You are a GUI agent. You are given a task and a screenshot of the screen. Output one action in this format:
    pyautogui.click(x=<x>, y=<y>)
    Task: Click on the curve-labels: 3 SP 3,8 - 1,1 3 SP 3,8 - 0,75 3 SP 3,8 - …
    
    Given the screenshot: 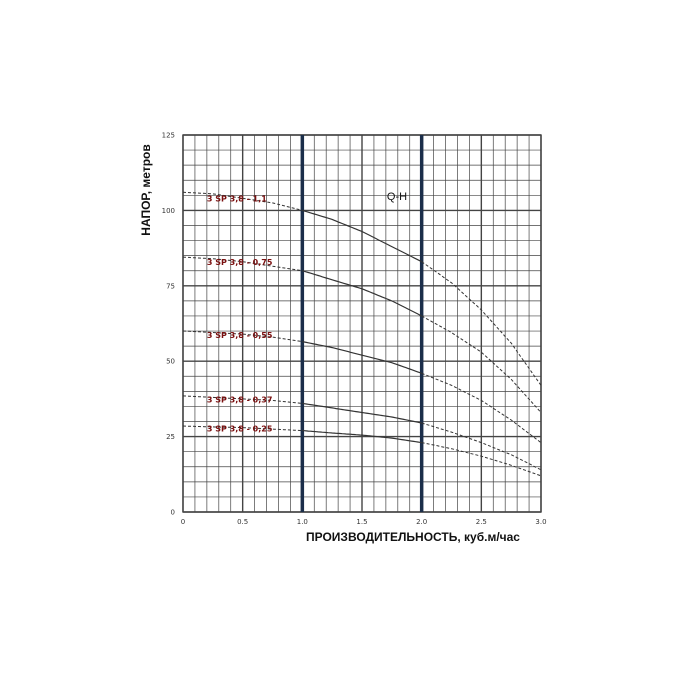 What is the action you would take?
    pyautogui.click(x=240, y=313)
    